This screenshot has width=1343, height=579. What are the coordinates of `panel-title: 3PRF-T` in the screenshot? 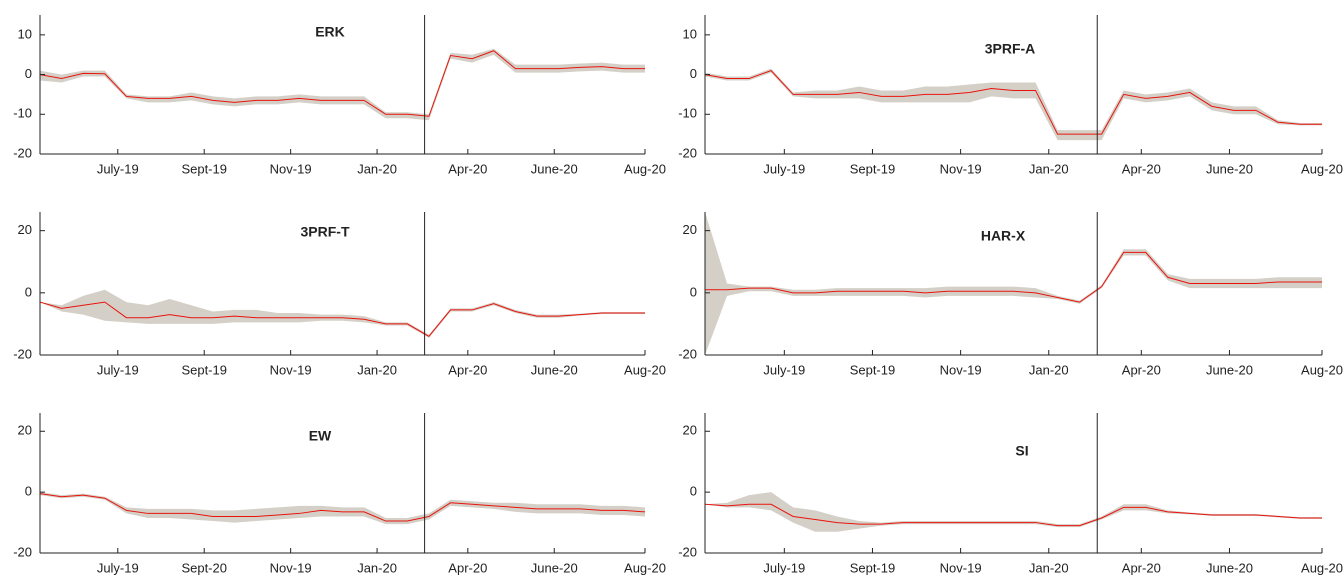 It's located at (325, 232).